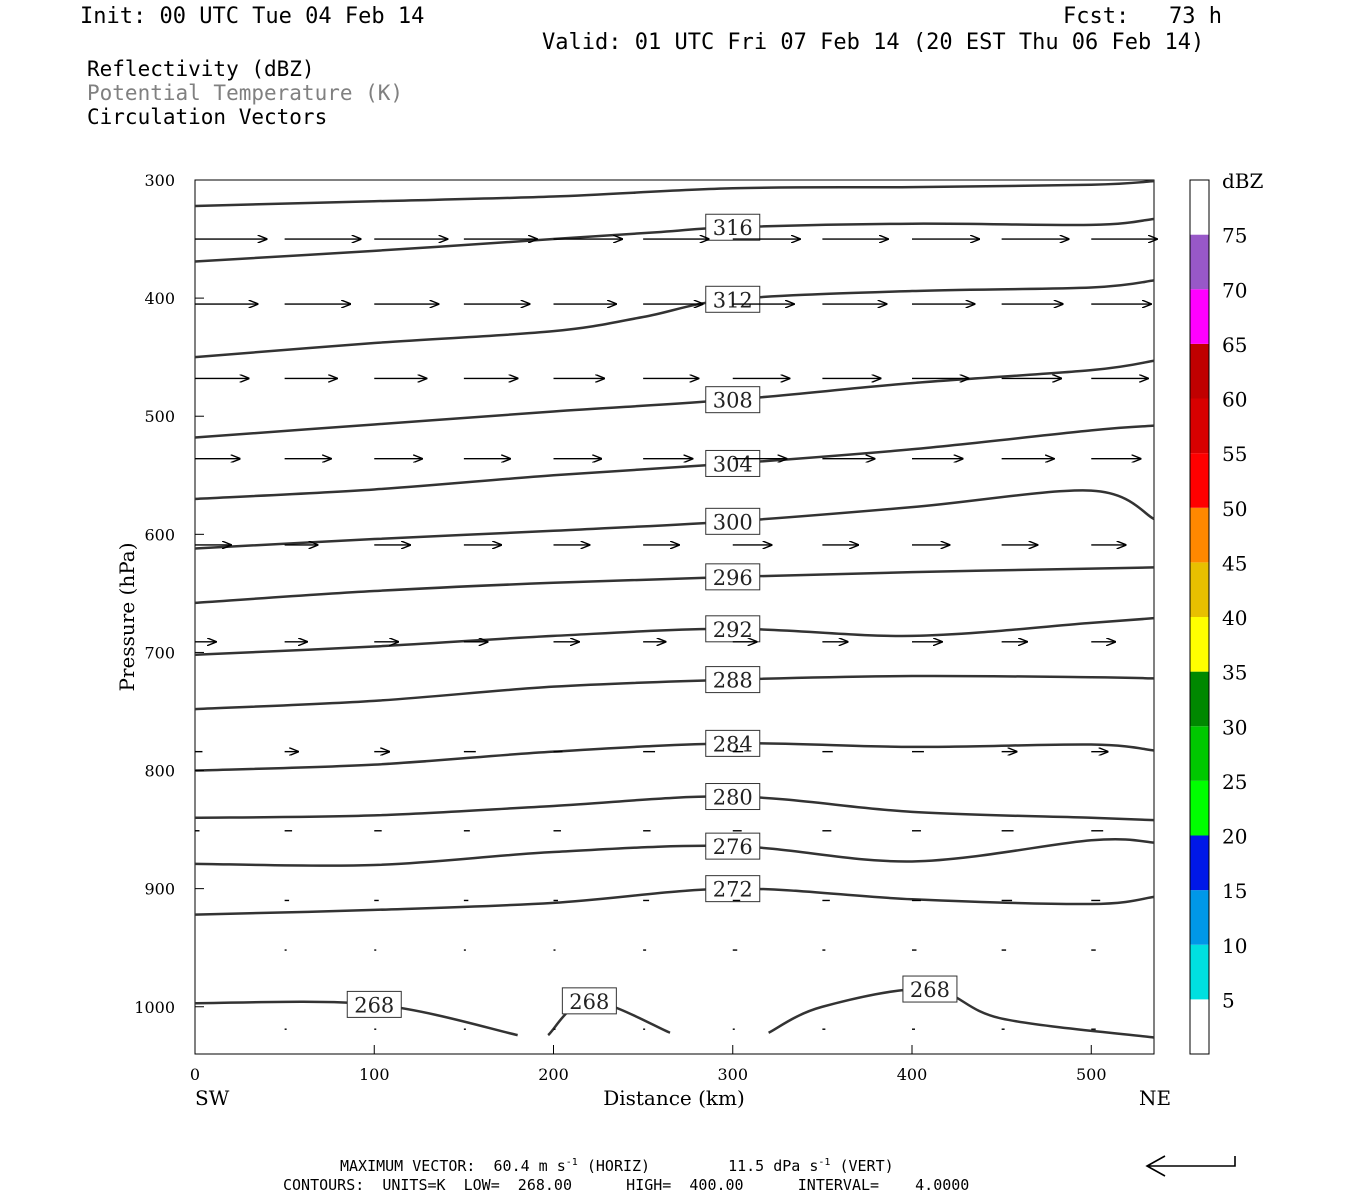 This screenshot has width=1350, height=1200. I want to click on contour-label-text: 292, so click(733, 630).